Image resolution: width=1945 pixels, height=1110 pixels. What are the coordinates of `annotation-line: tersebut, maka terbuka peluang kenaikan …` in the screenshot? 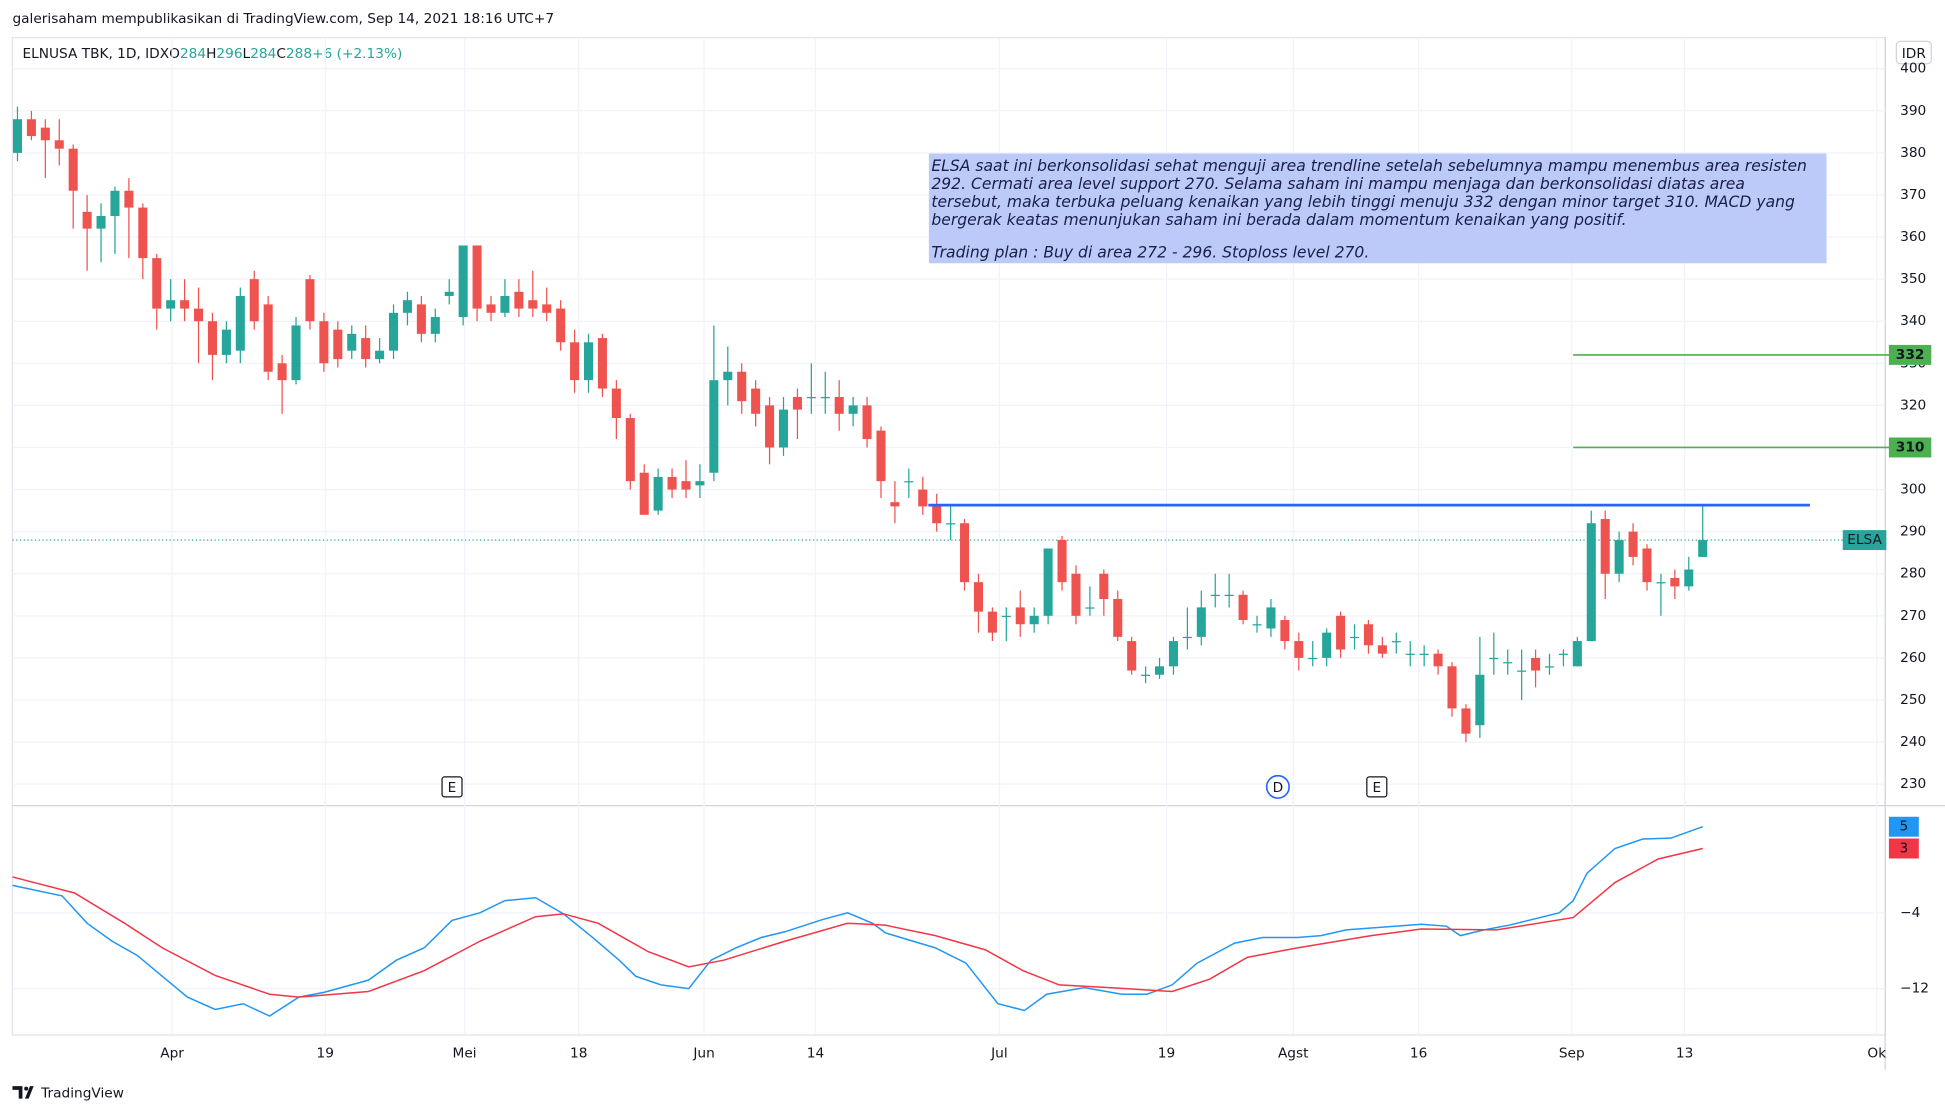 It's located at (1363, 202).